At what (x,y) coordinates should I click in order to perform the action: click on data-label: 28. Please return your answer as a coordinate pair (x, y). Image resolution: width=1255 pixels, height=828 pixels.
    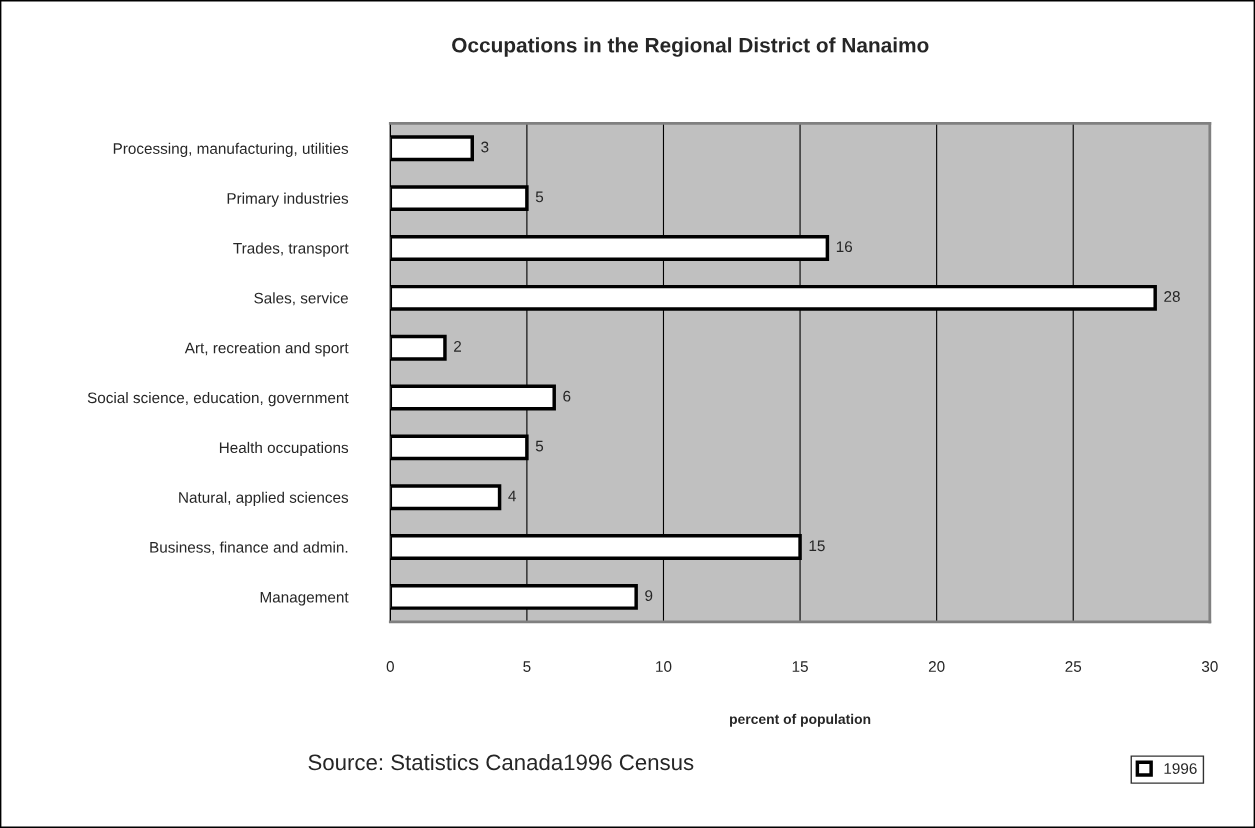
    Looking at the image, I should click on (1172, 296).